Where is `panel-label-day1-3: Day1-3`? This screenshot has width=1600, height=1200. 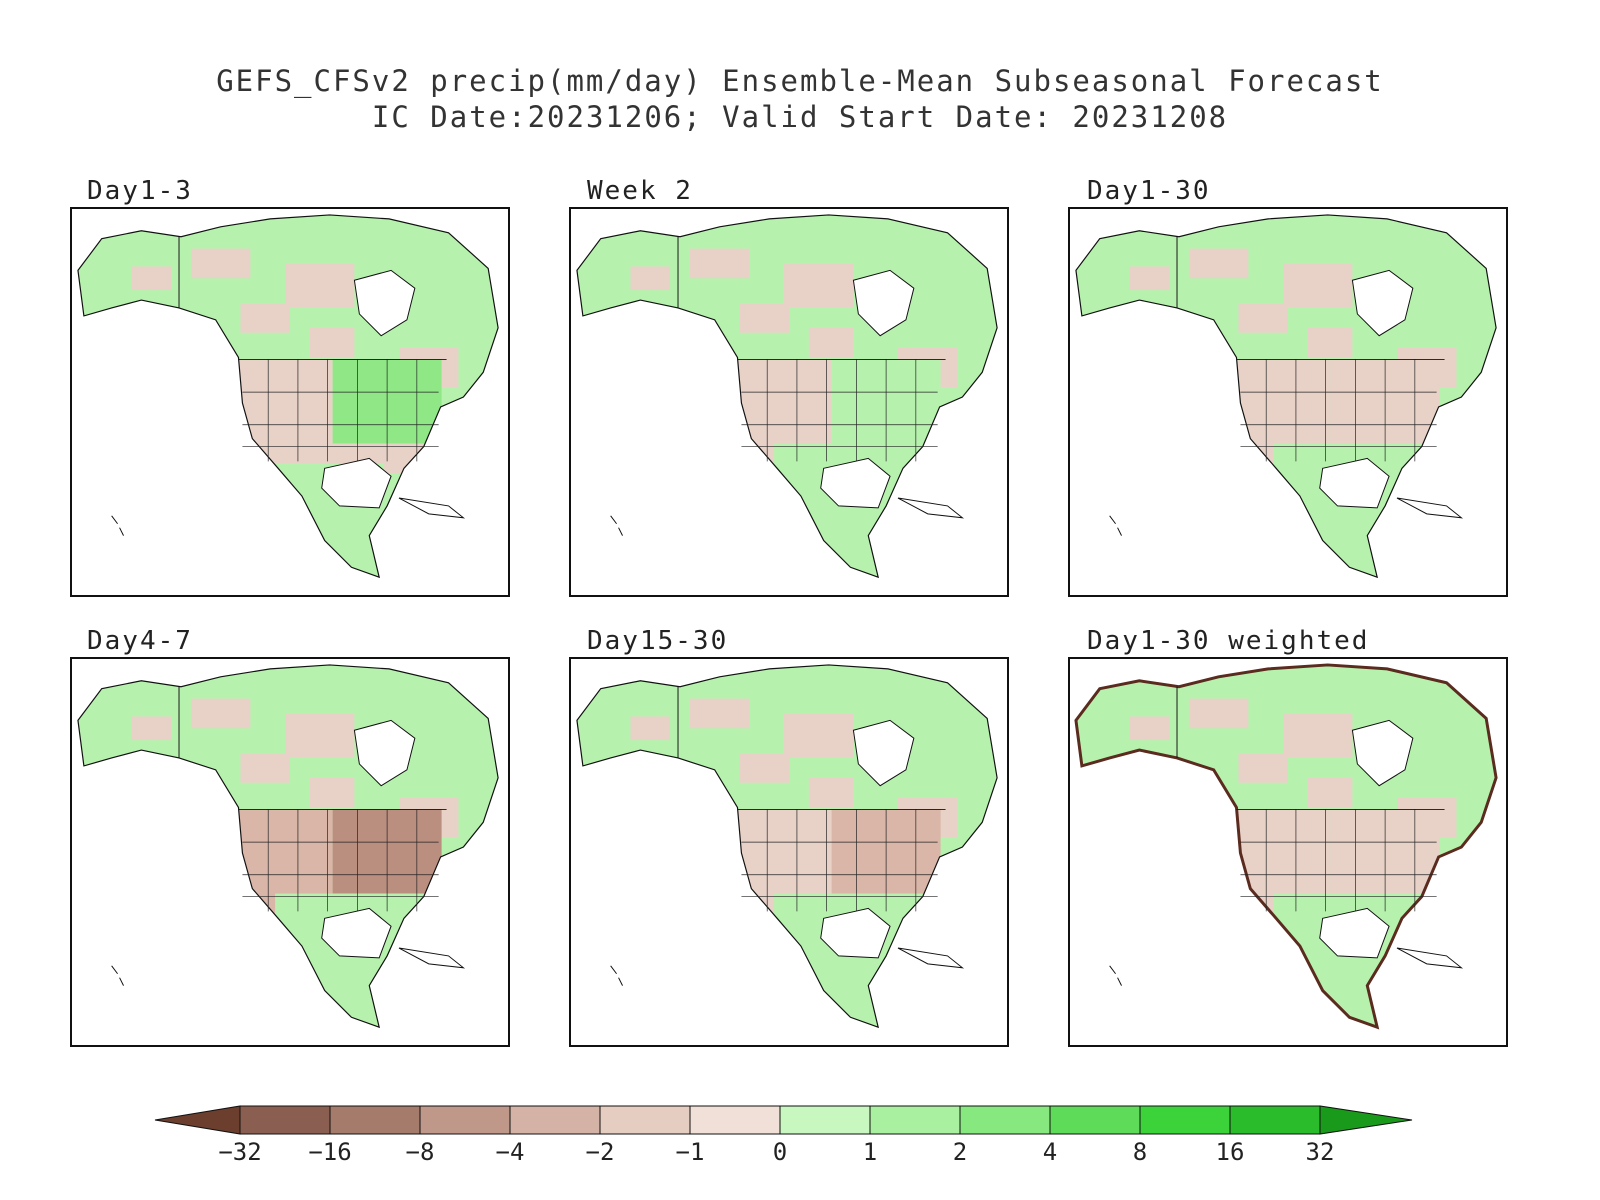
panel-label-day1-3: Day1-3 is located at coordinates (140, 191).